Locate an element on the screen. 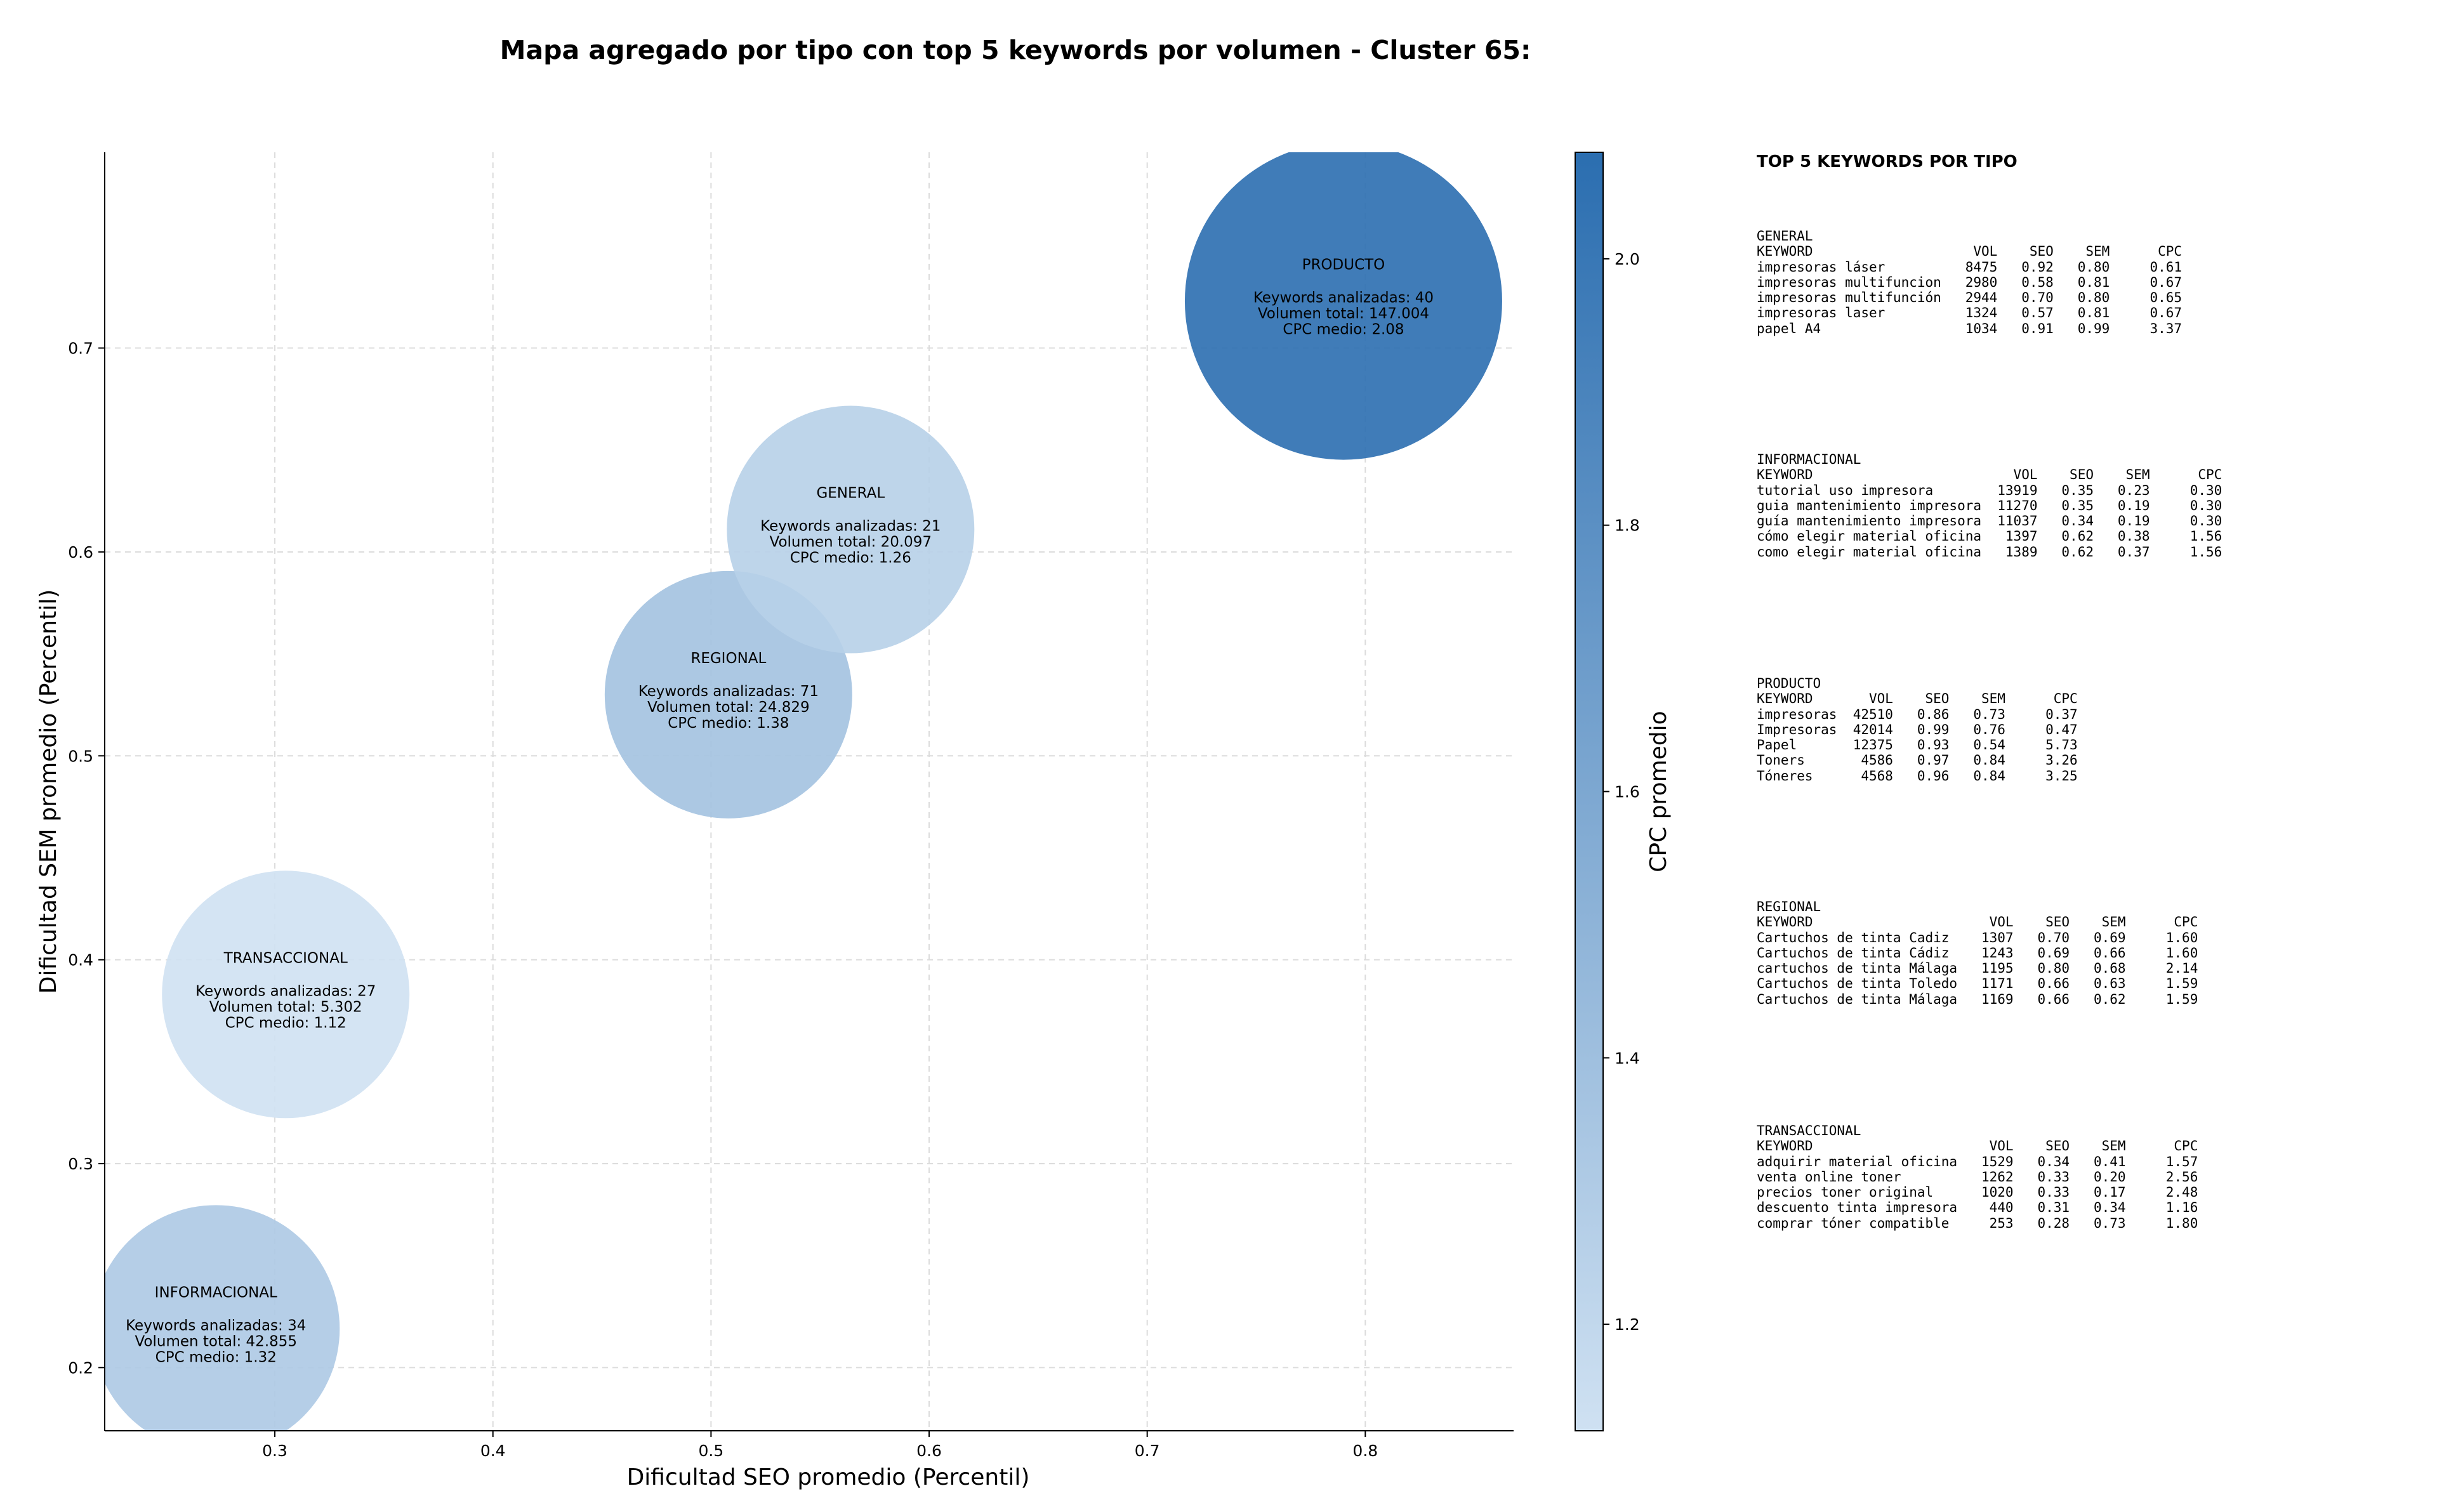 The width and height of the screenshot is (2437, 1512). x-tick-label: 0.4 is located at coordinates (493, 1451).